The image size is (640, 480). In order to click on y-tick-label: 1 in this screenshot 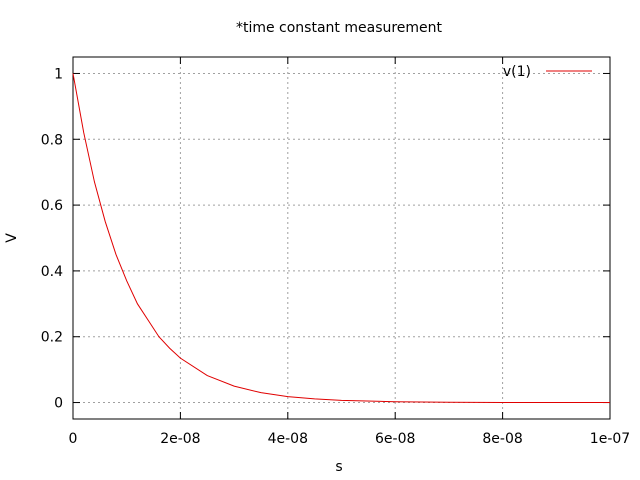, I will do `click(58, 74)`.